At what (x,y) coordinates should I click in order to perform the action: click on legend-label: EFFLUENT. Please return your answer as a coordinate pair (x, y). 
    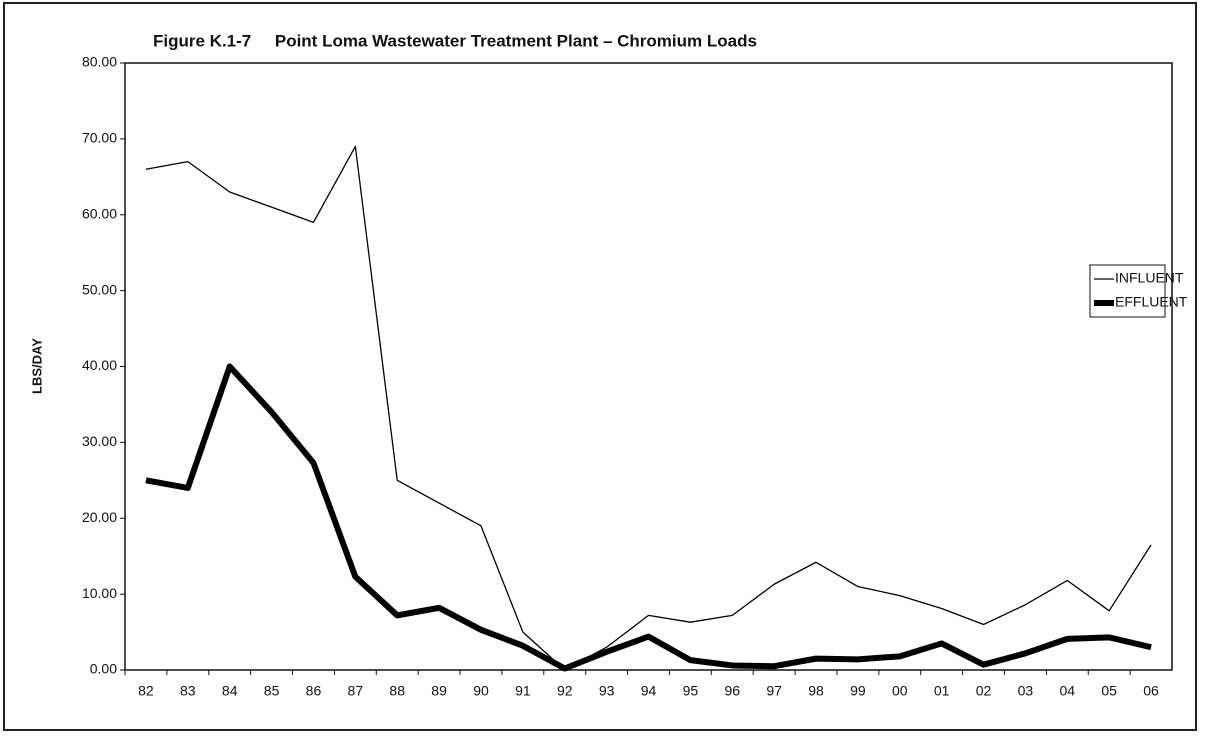
    Looking at the image, I should click on (1151, 302).